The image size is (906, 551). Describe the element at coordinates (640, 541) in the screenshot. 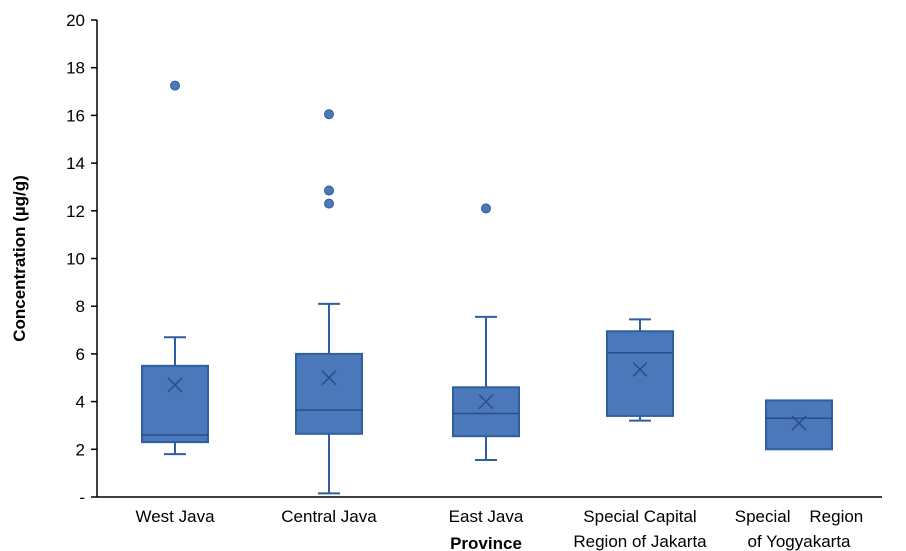

I see `x-category-label: Region of Jakarta` at that location.